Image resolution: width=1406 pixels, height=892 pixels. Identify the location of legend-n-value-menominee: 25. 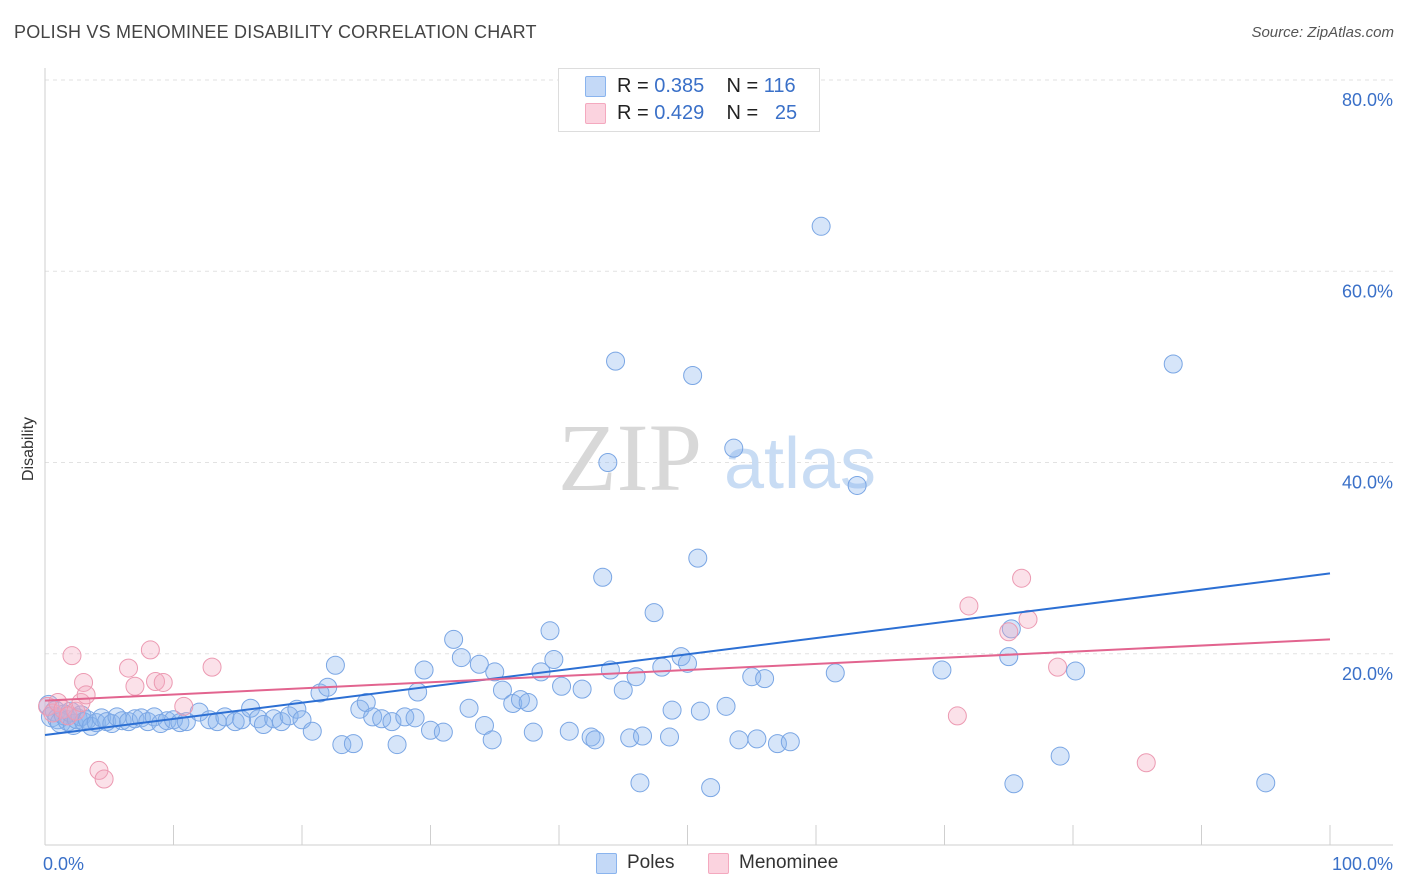
(786, 112).